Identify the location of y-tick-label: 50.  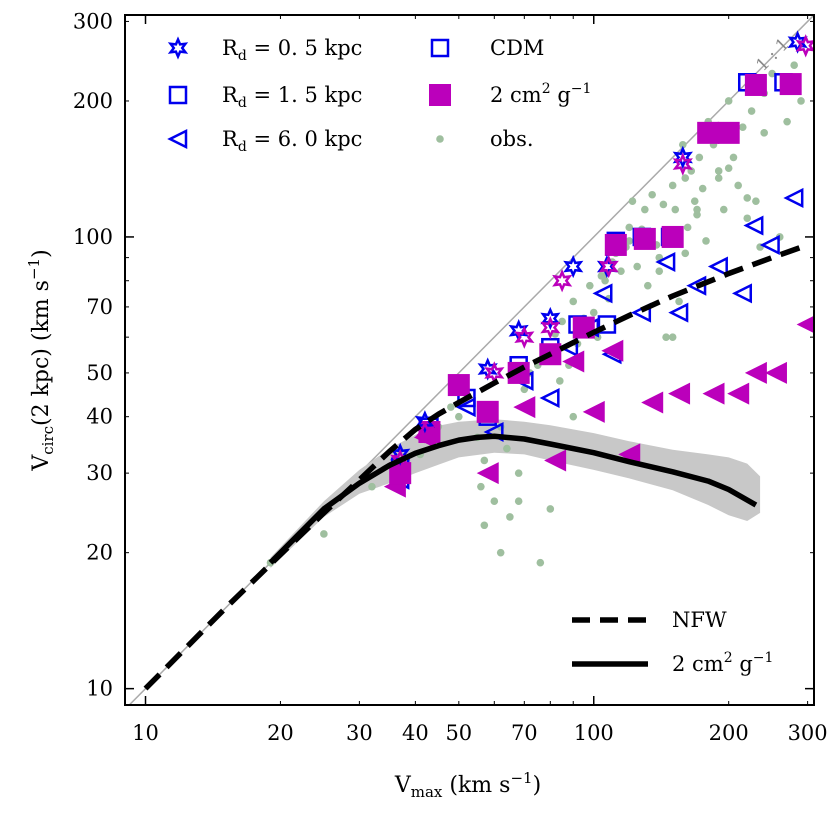
(99, 373).